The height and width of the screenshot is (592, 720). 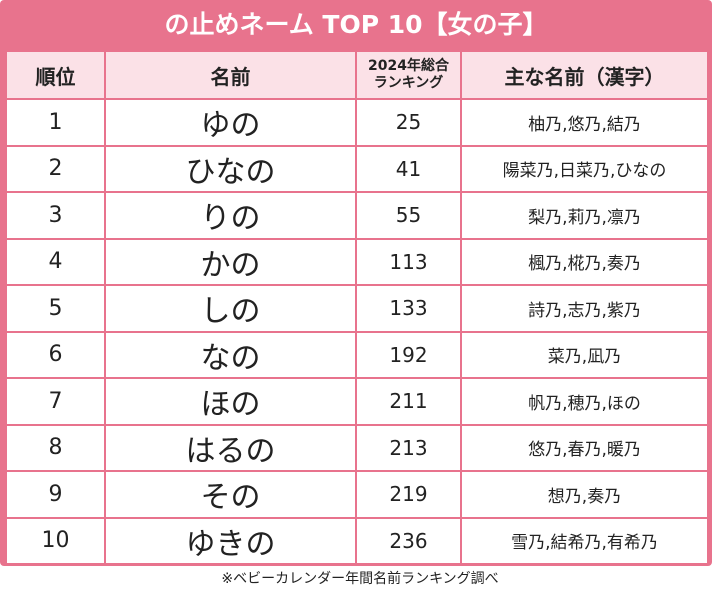 What do you see at coordinates (230, 401) in the screenshot?
I see `name-cell: ほの` at bounding box center [230, 401].